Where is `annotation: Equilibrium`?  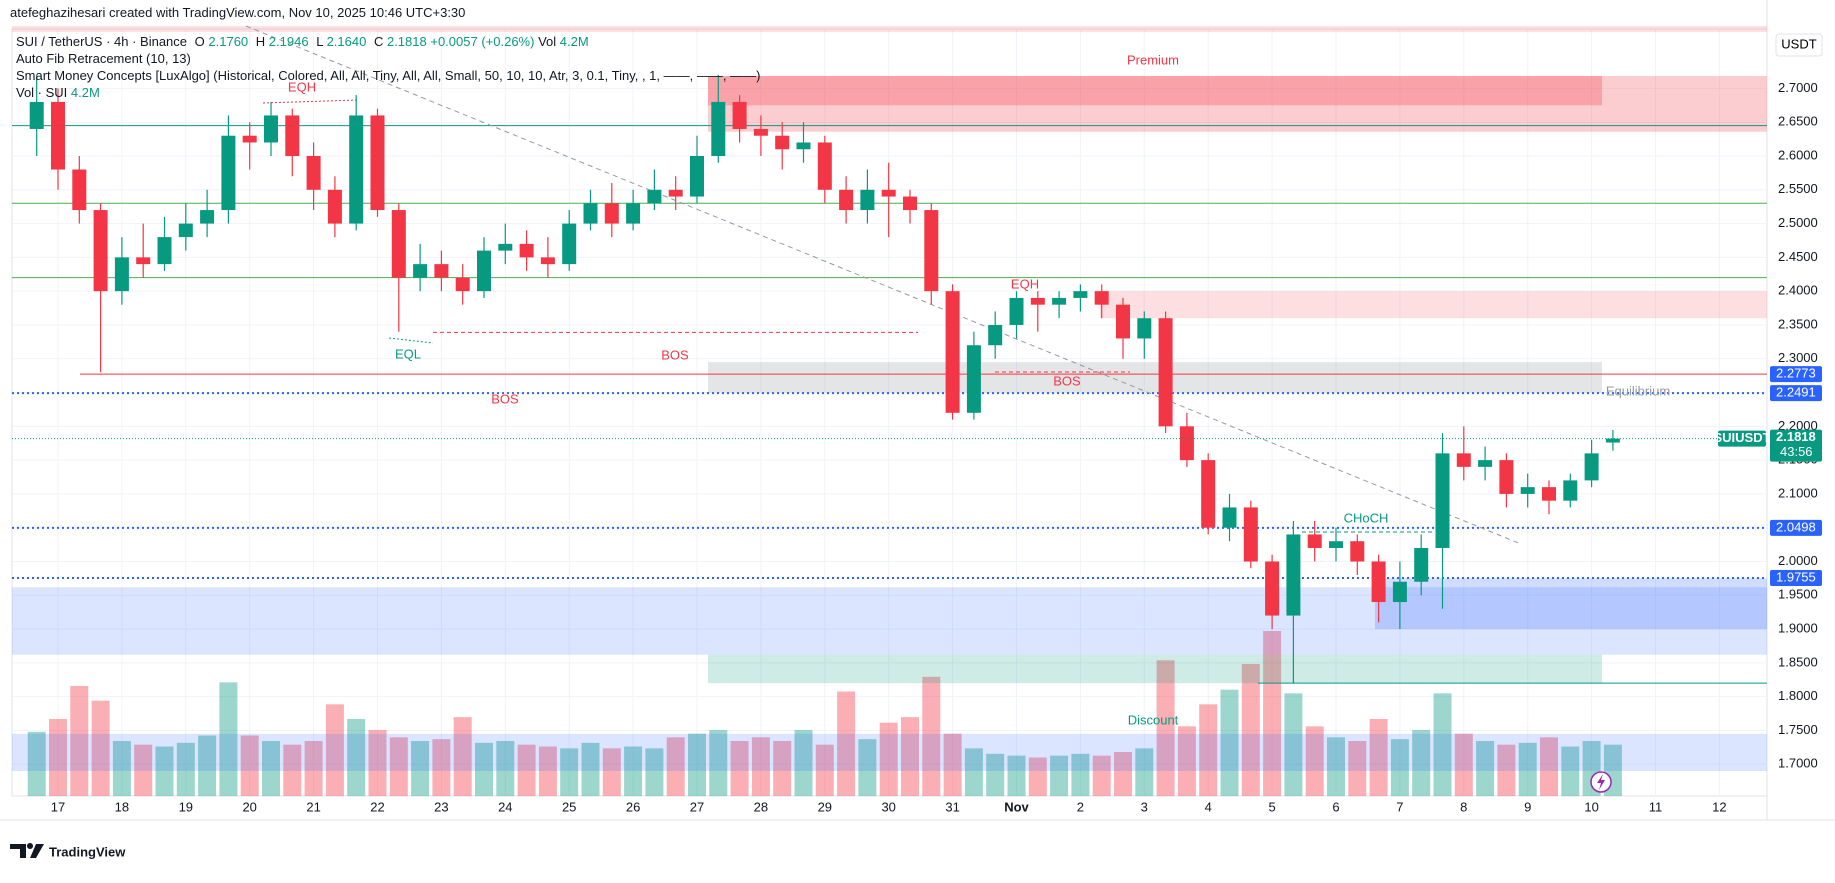
annotation: Equilibrium is located at coordinates (1638, 390).